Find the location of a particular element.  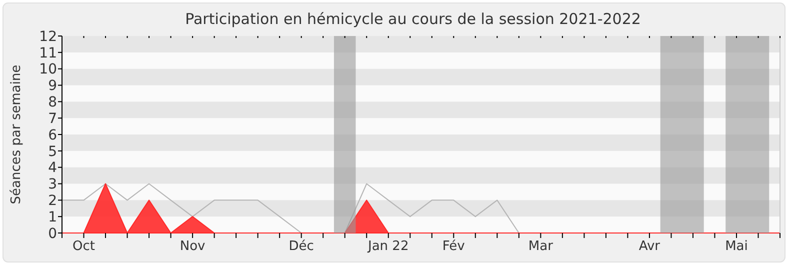

chart-title: Participation en hémicycle au cours de la session 2021-2022 is located at coordinates (413, 19).